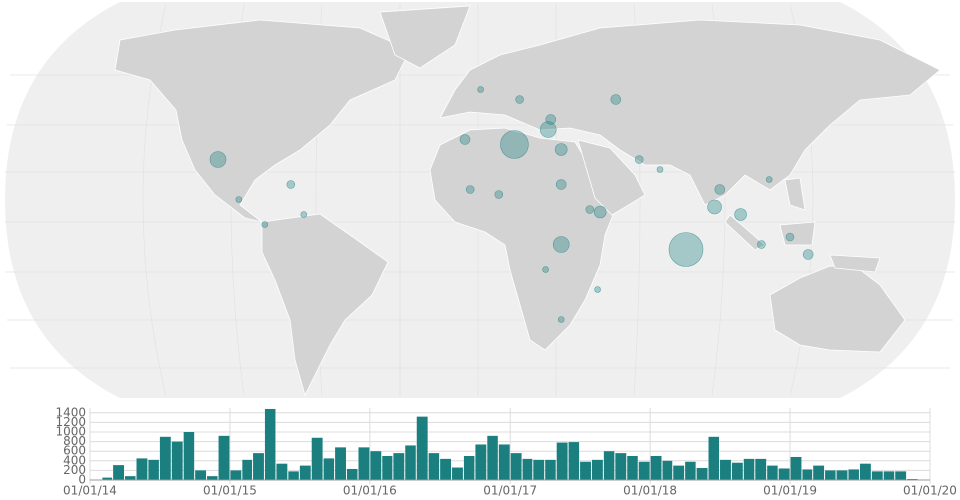 This screenshot has height=500, width=960. I want to click on south-america, so click(325, 305).